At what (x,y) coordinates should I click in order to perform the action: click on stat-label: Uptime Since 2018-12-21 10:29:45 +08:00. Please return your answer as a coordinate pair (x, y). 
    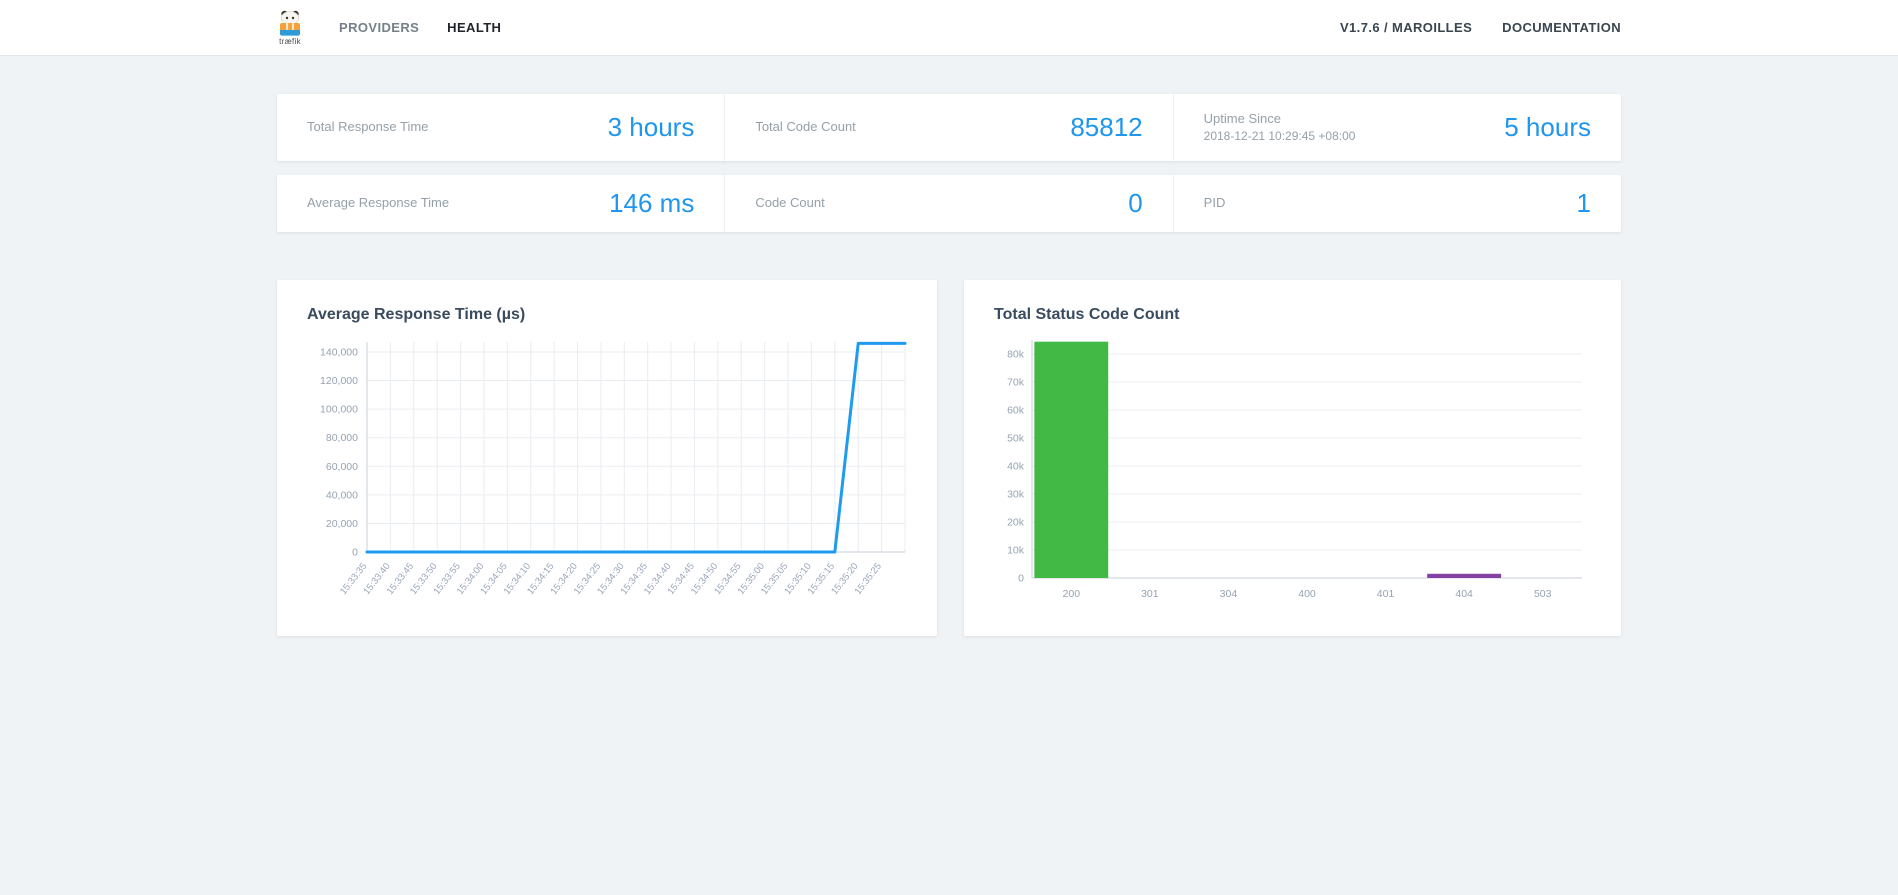
    Looking at the image, I should click on (1280, 127).